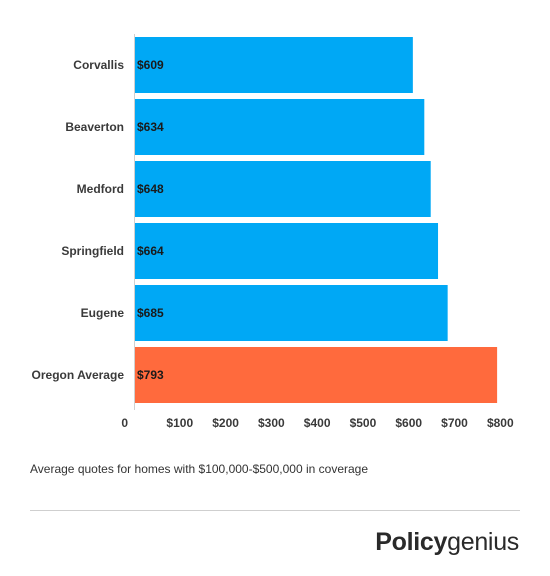 This screenshot has height=576, width=550. What do you see at coordinates (408, 423) in the screenshot?
I see `x-tick-label: $600` at bounding box center [408, 423].